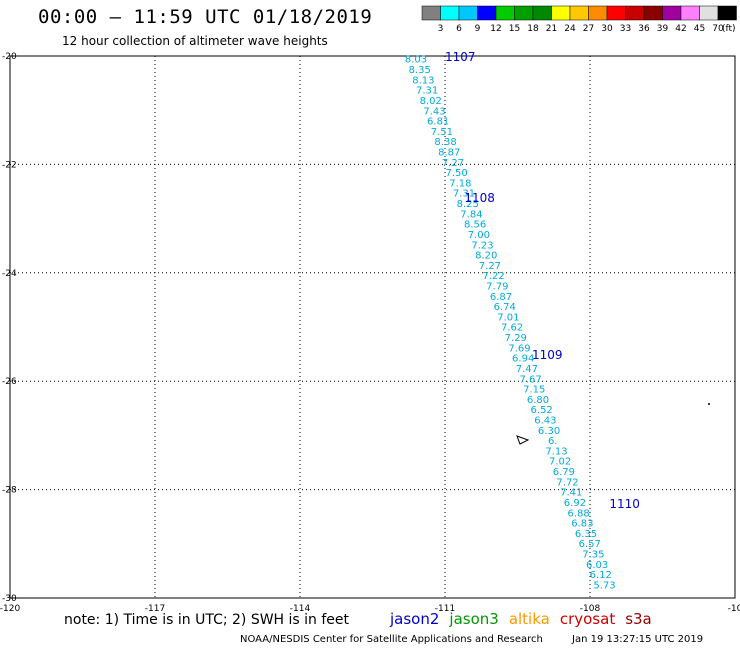 The width and height of the screenshot is (740, 650). I want to click on swh-value-label: 8.56, so click(475, 225).